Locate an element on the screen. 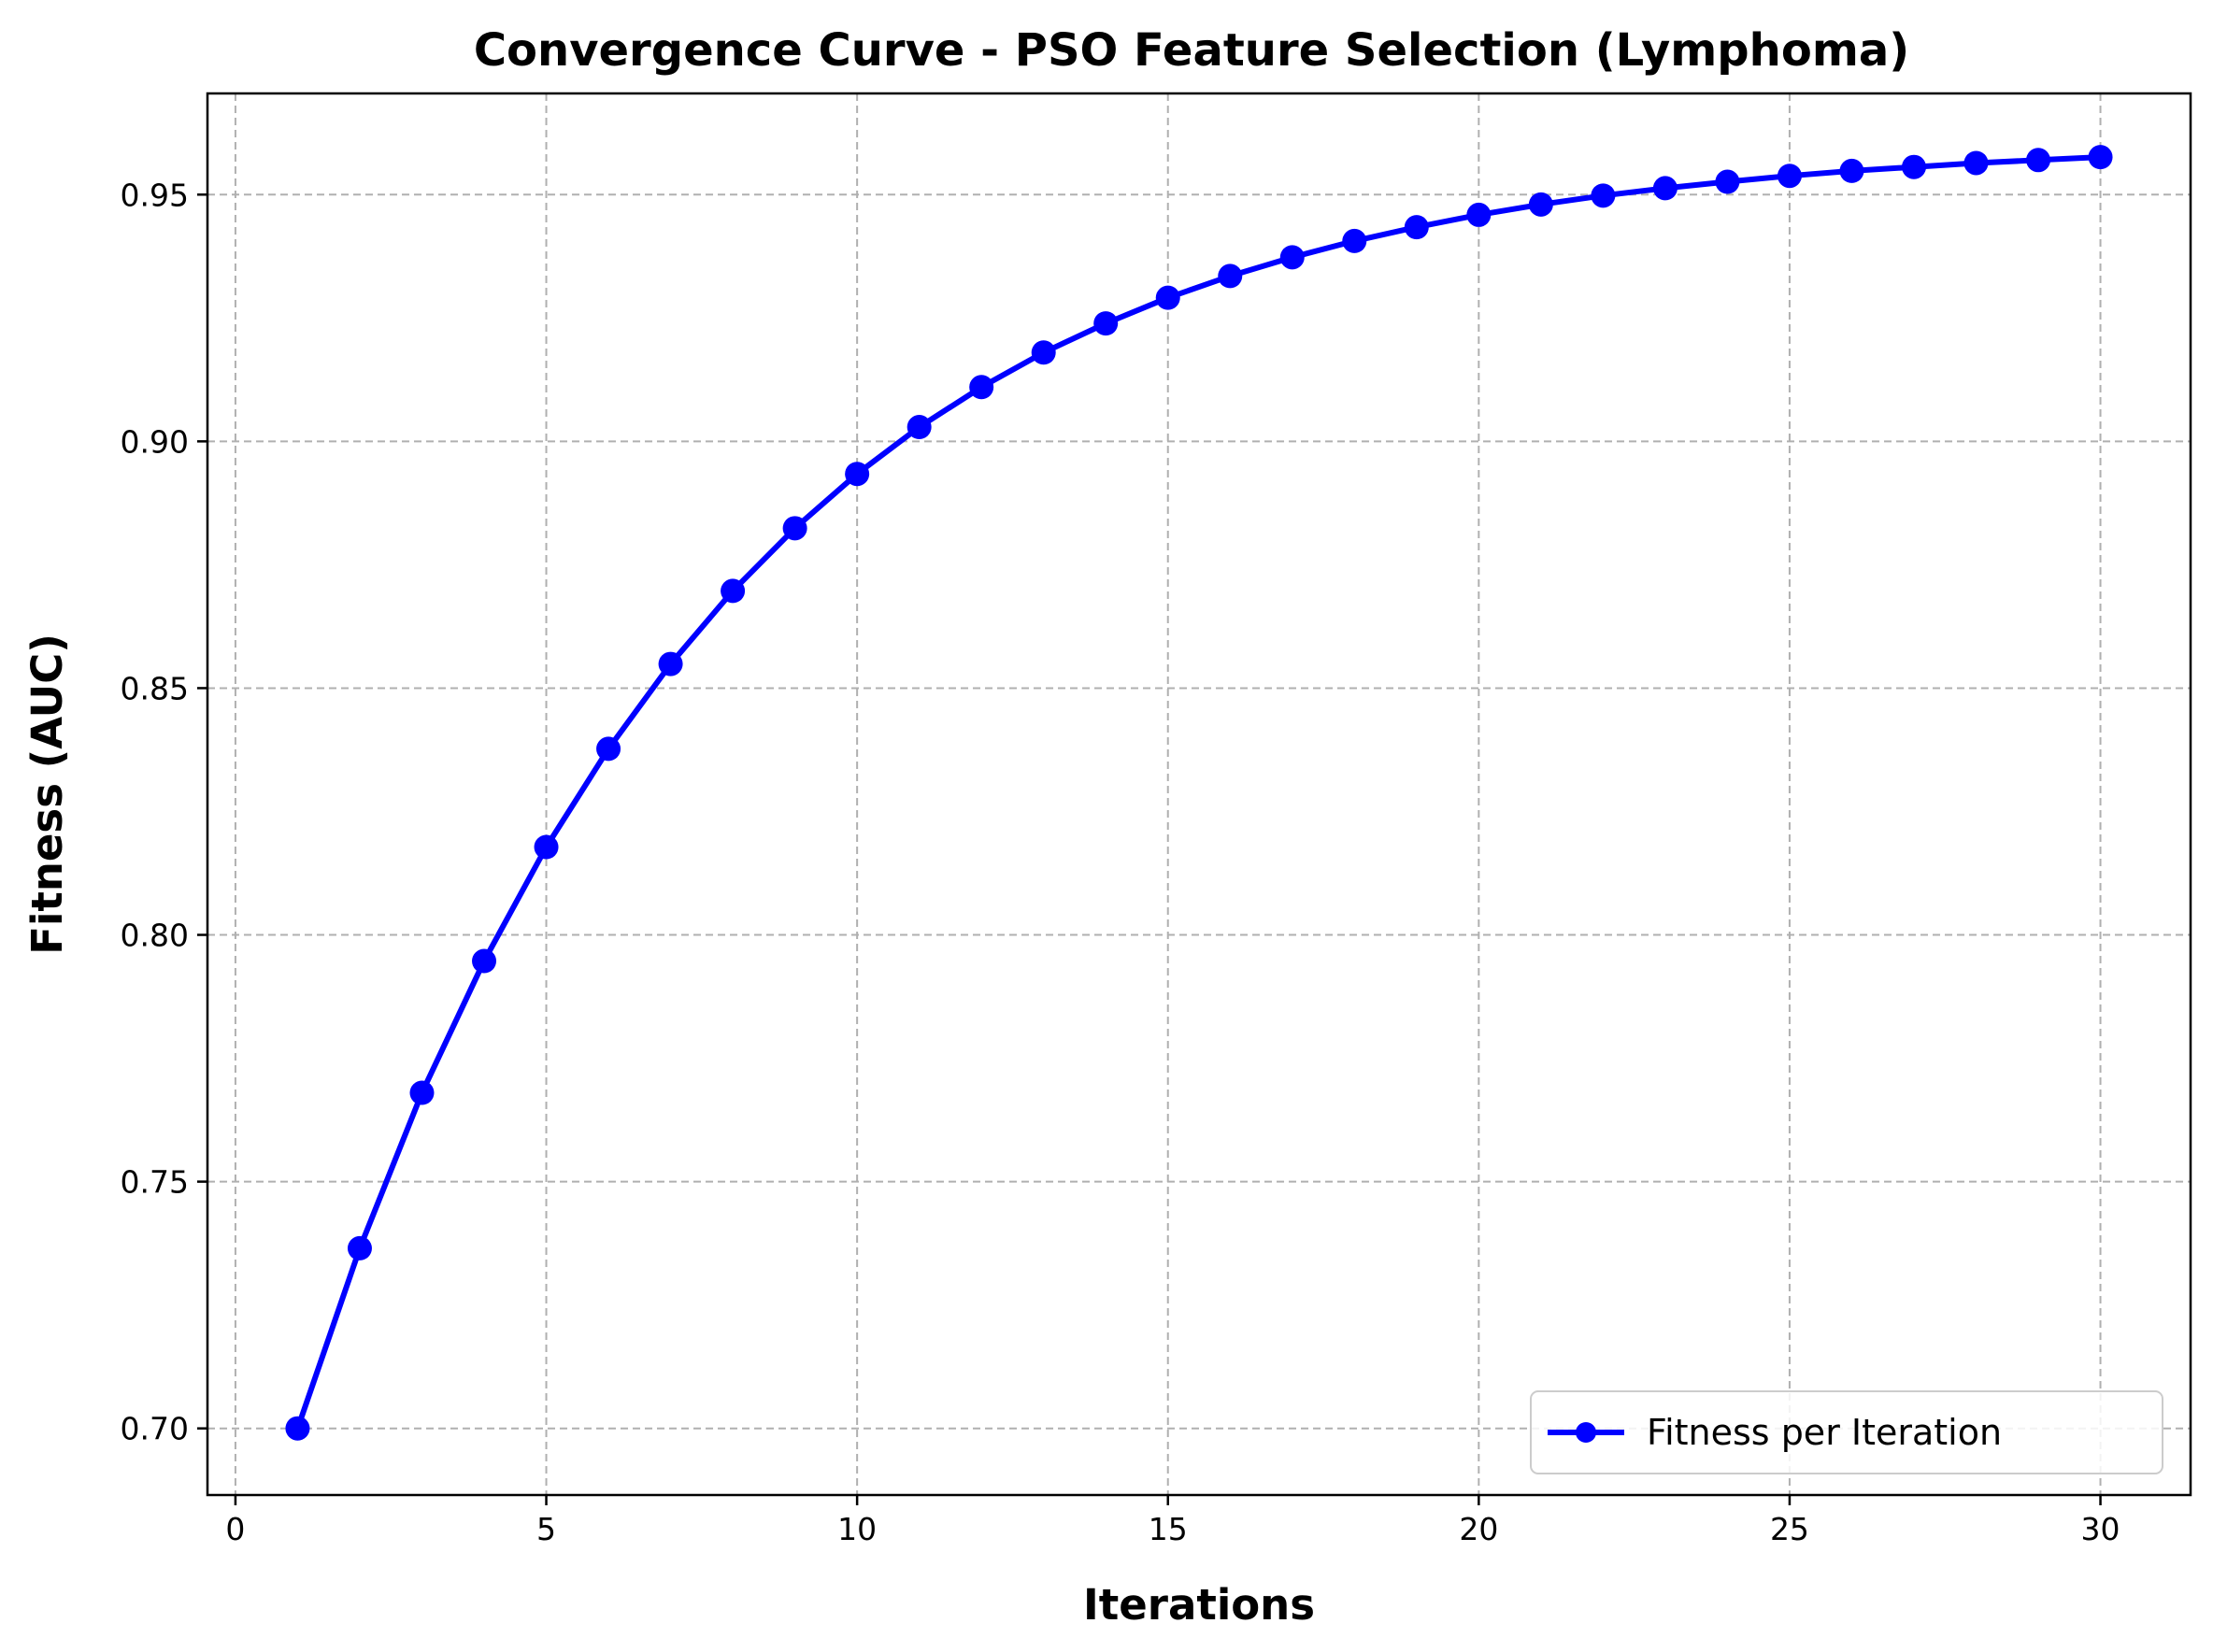 The image size is (2213, 1652). y-tick-label: 0.95 is located at coordinates (155, 195).